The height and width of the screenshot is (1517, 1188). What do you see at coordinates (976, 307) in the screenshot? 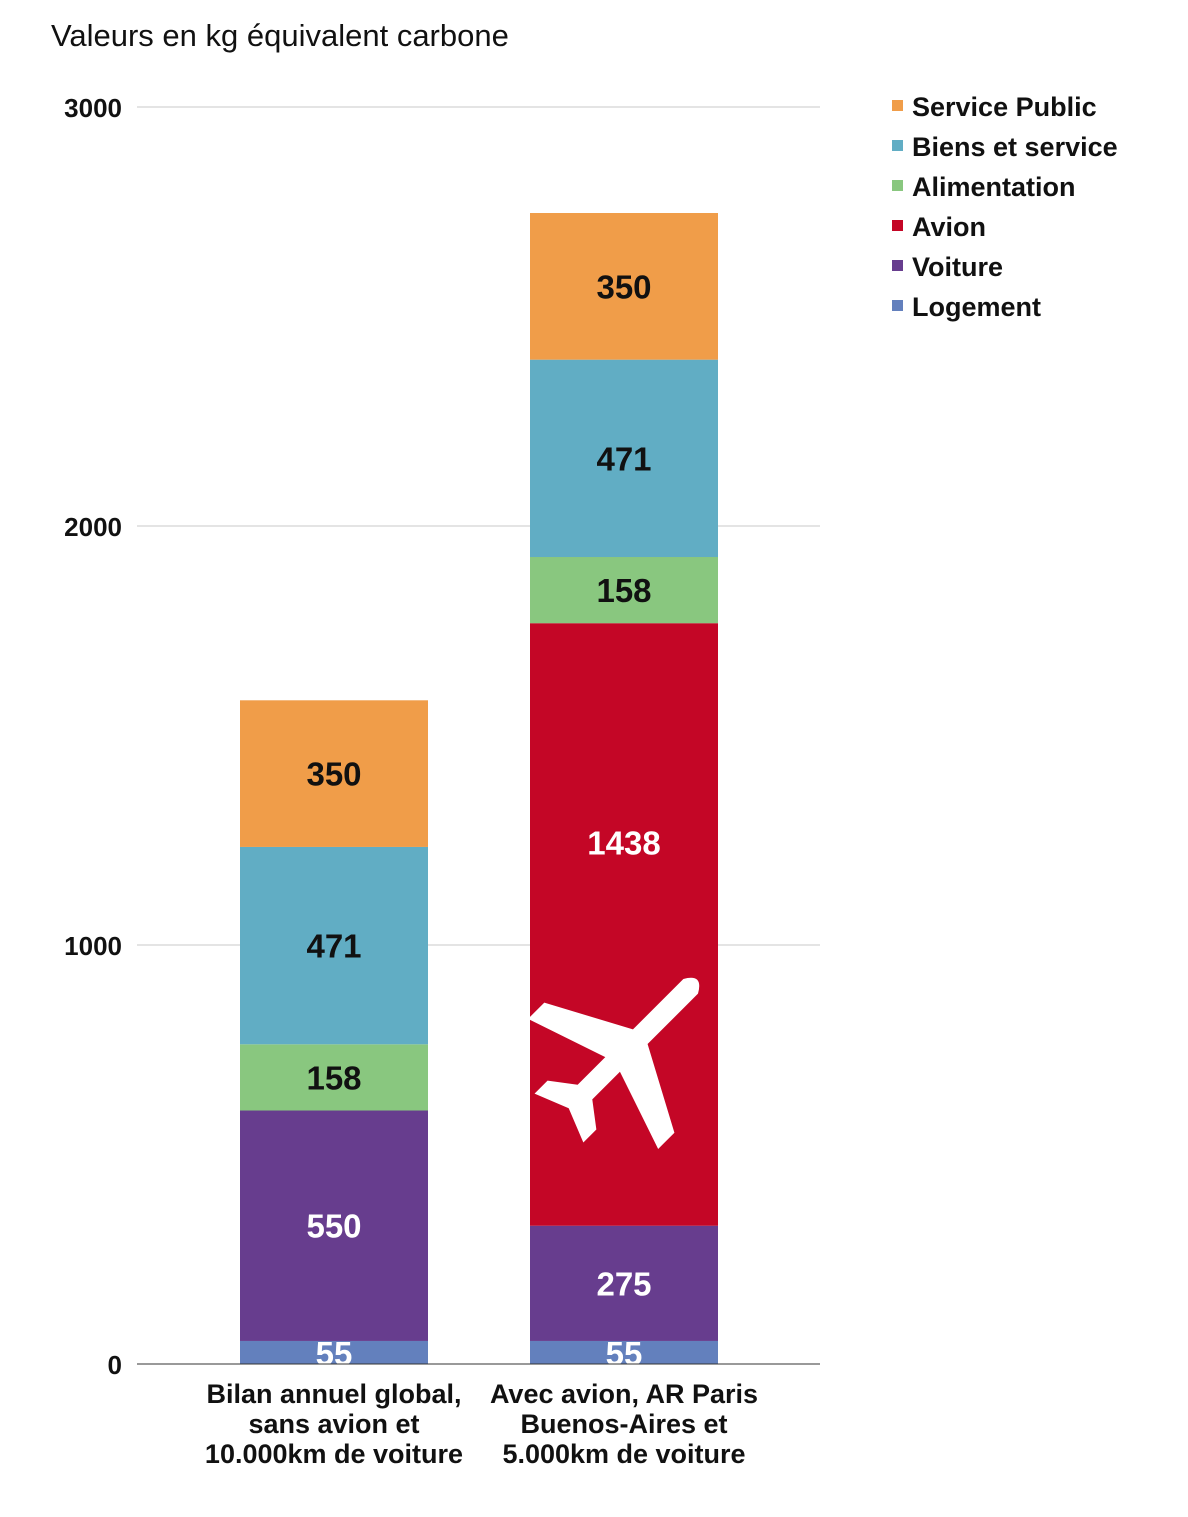
I see `legend-label: Logement` at bounding box center [976, 307].